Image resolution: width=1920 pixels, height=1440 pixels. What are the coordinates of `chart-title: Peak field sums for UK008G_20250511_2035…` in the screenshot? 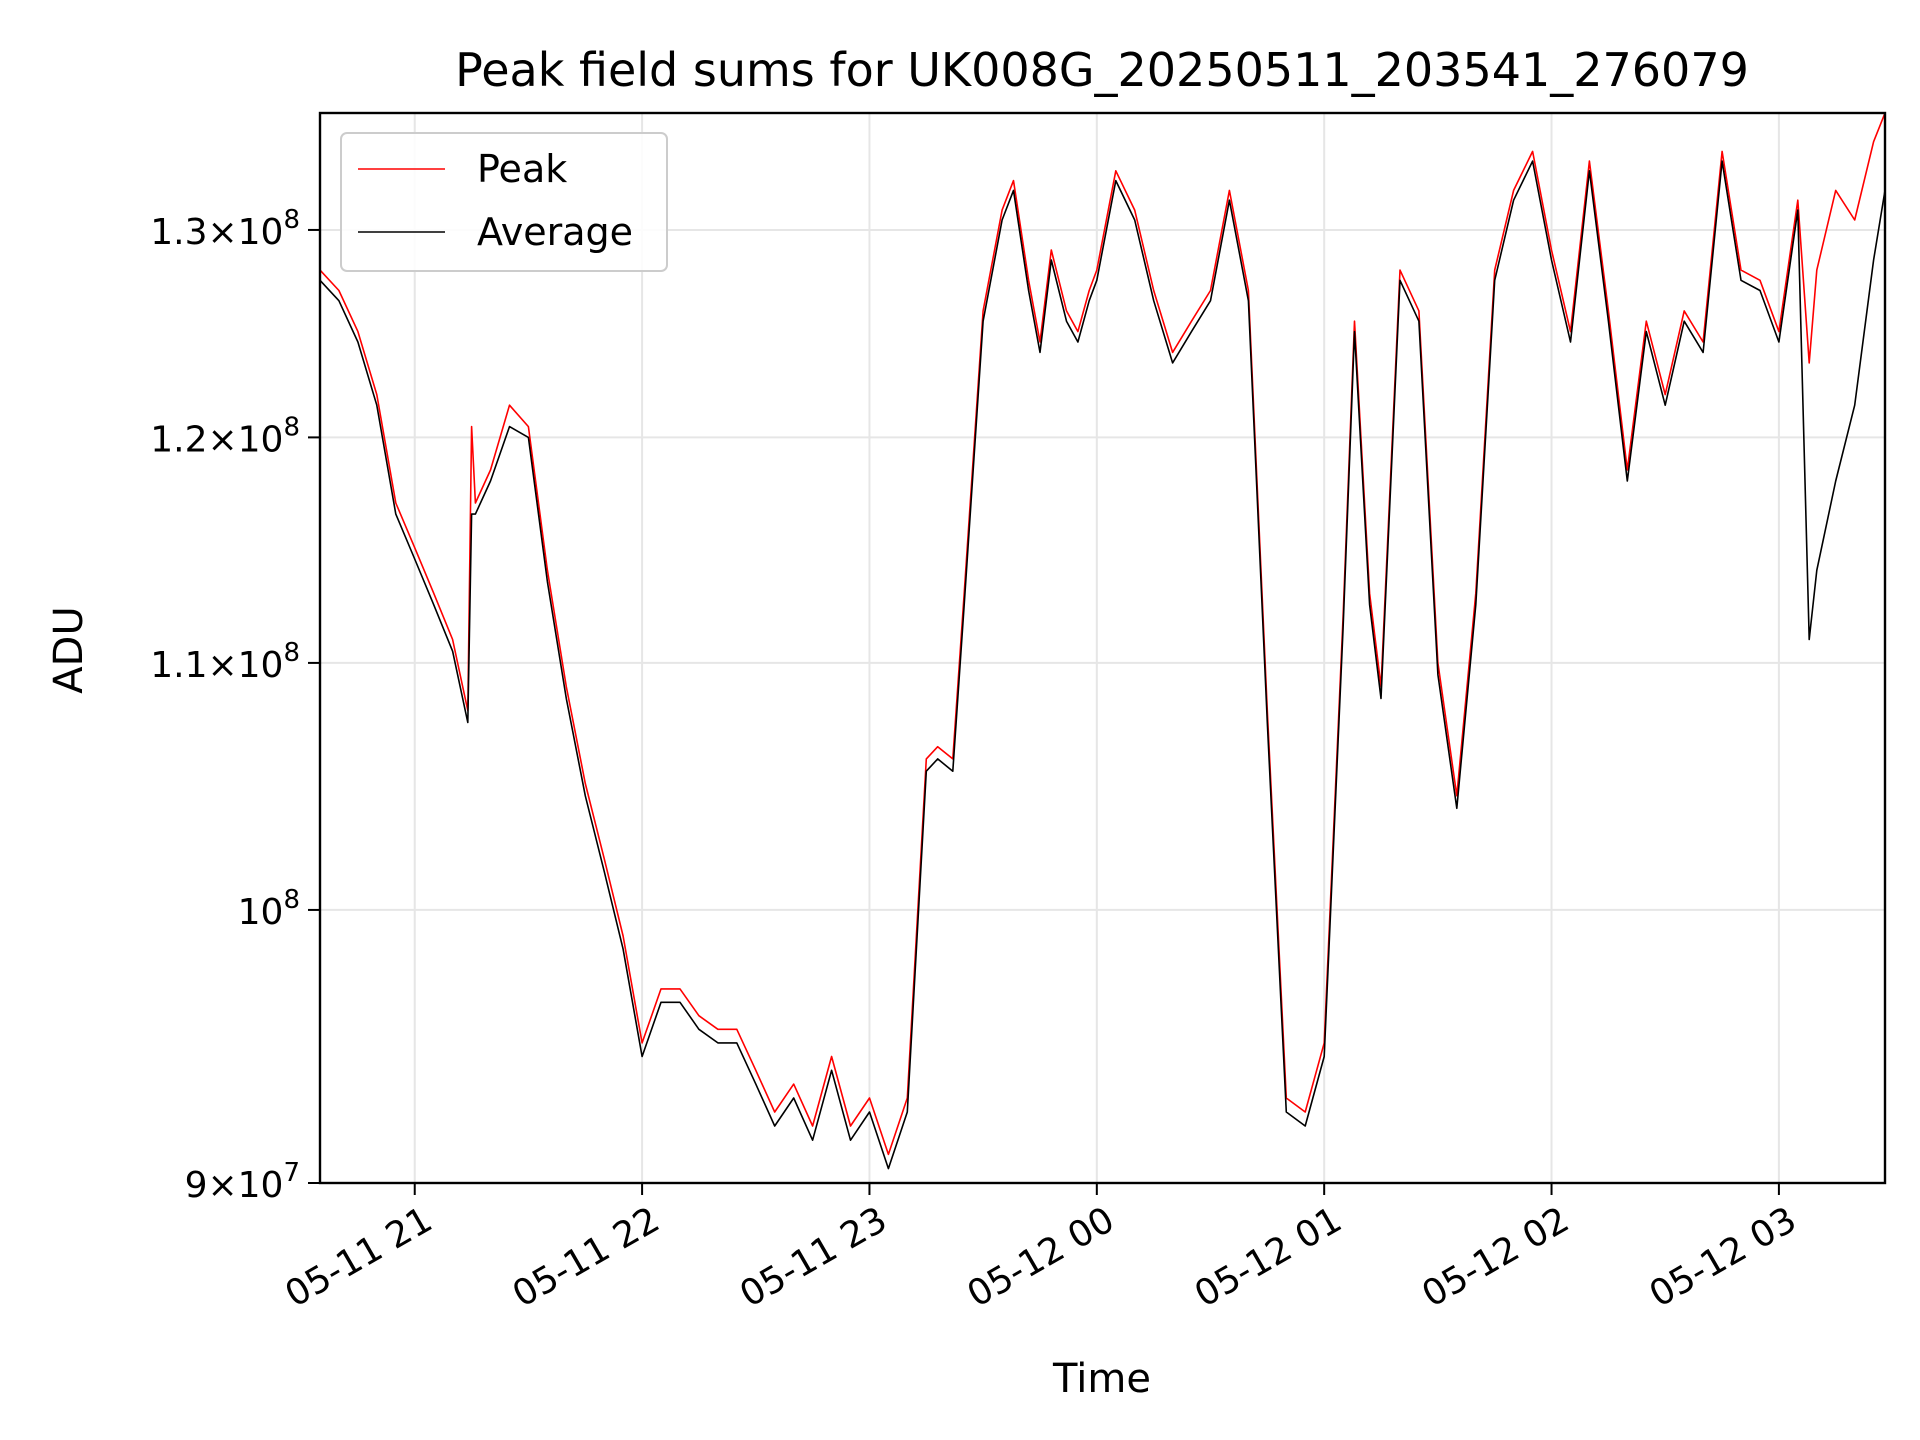 It's located at (1102, 70).